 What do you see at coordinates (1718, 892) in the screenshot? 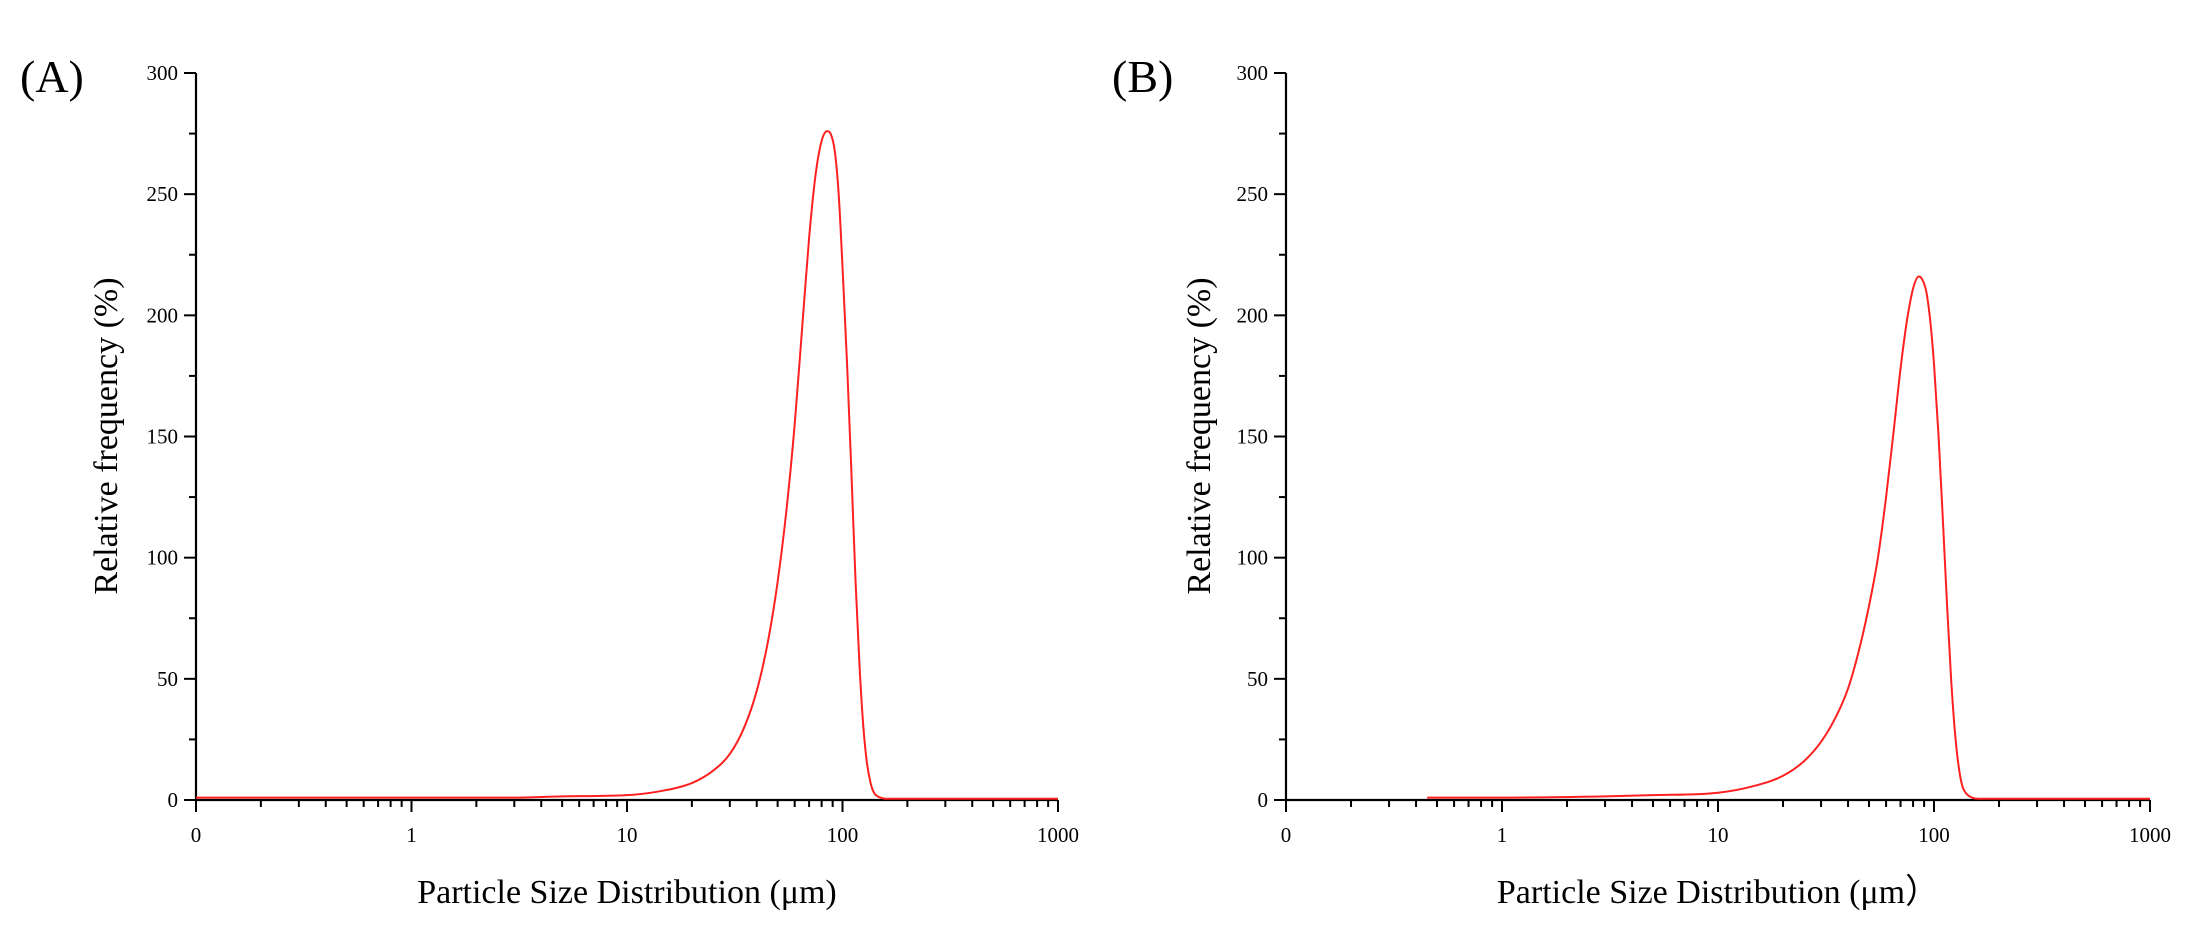
I see `x-axis-title: Particle Size Distribution (μm）` at bounding box center [1718, 892].